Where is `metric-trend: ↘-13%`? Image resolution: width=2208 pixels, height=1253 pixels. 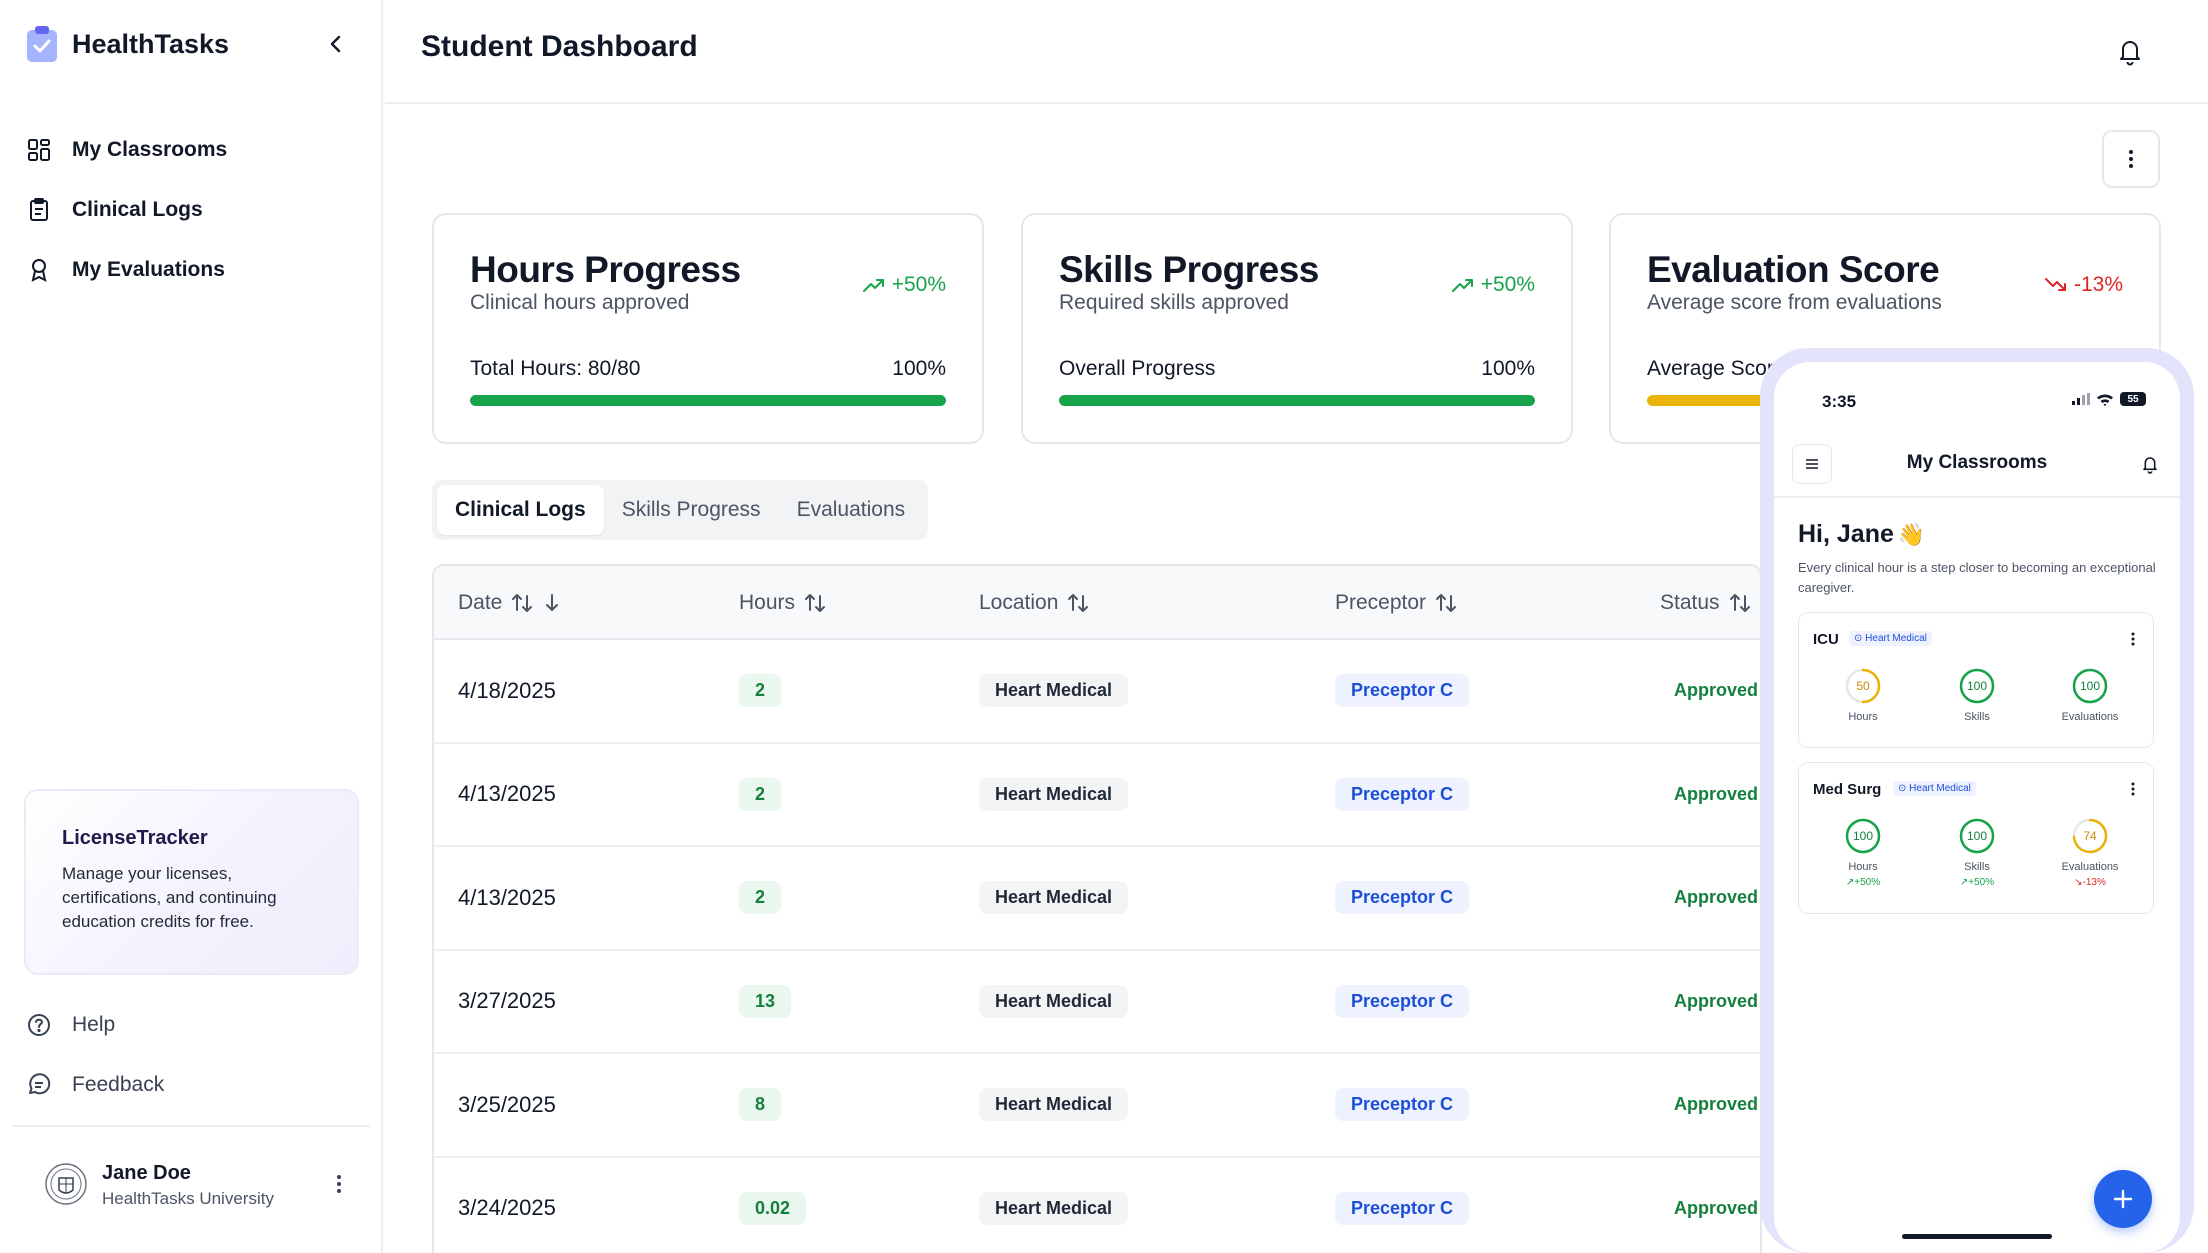 metric-trend: ↘-13% is located at coordinates (2090, 882).